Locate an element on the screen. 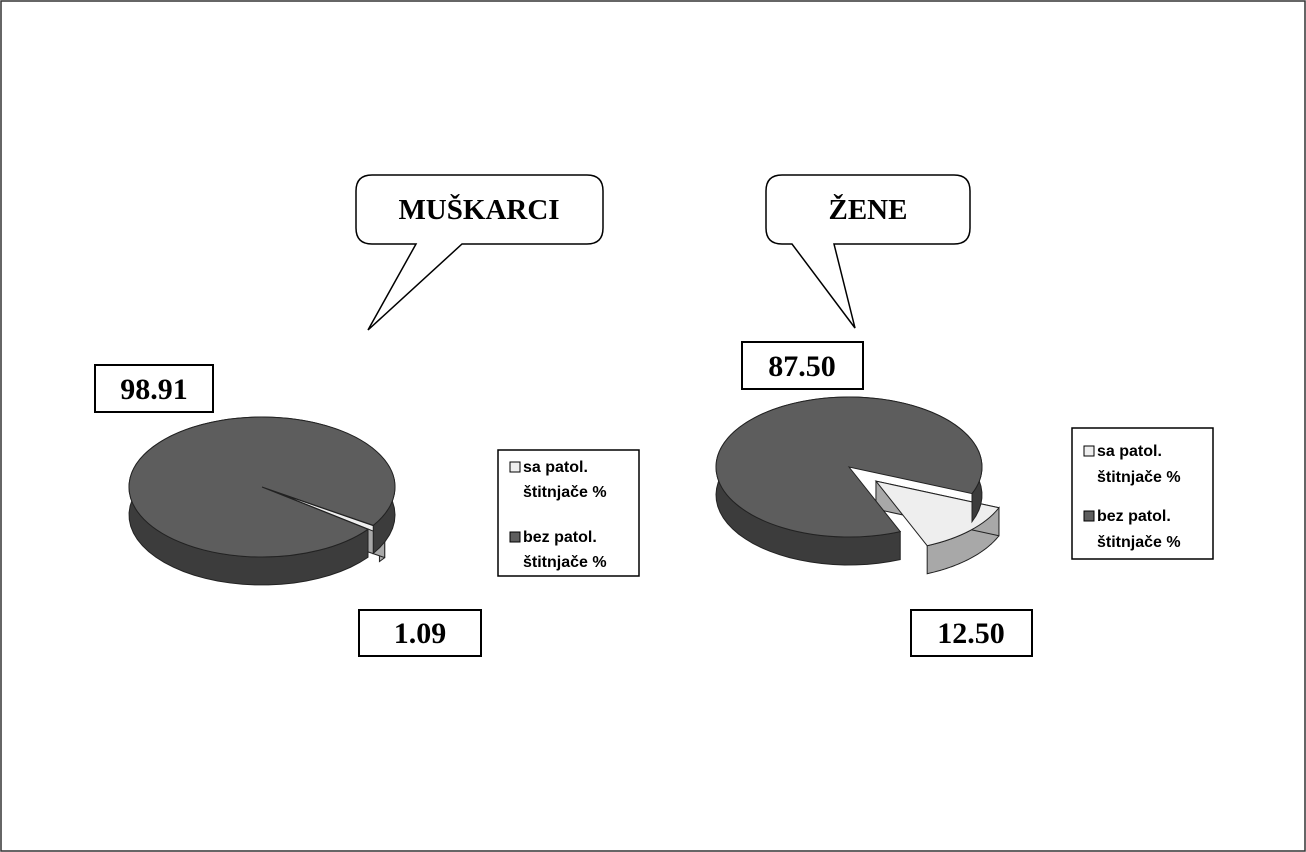 The height and width of the screenshot is (852, 1306). men-slice-bez is located at coordinates (262, 501).